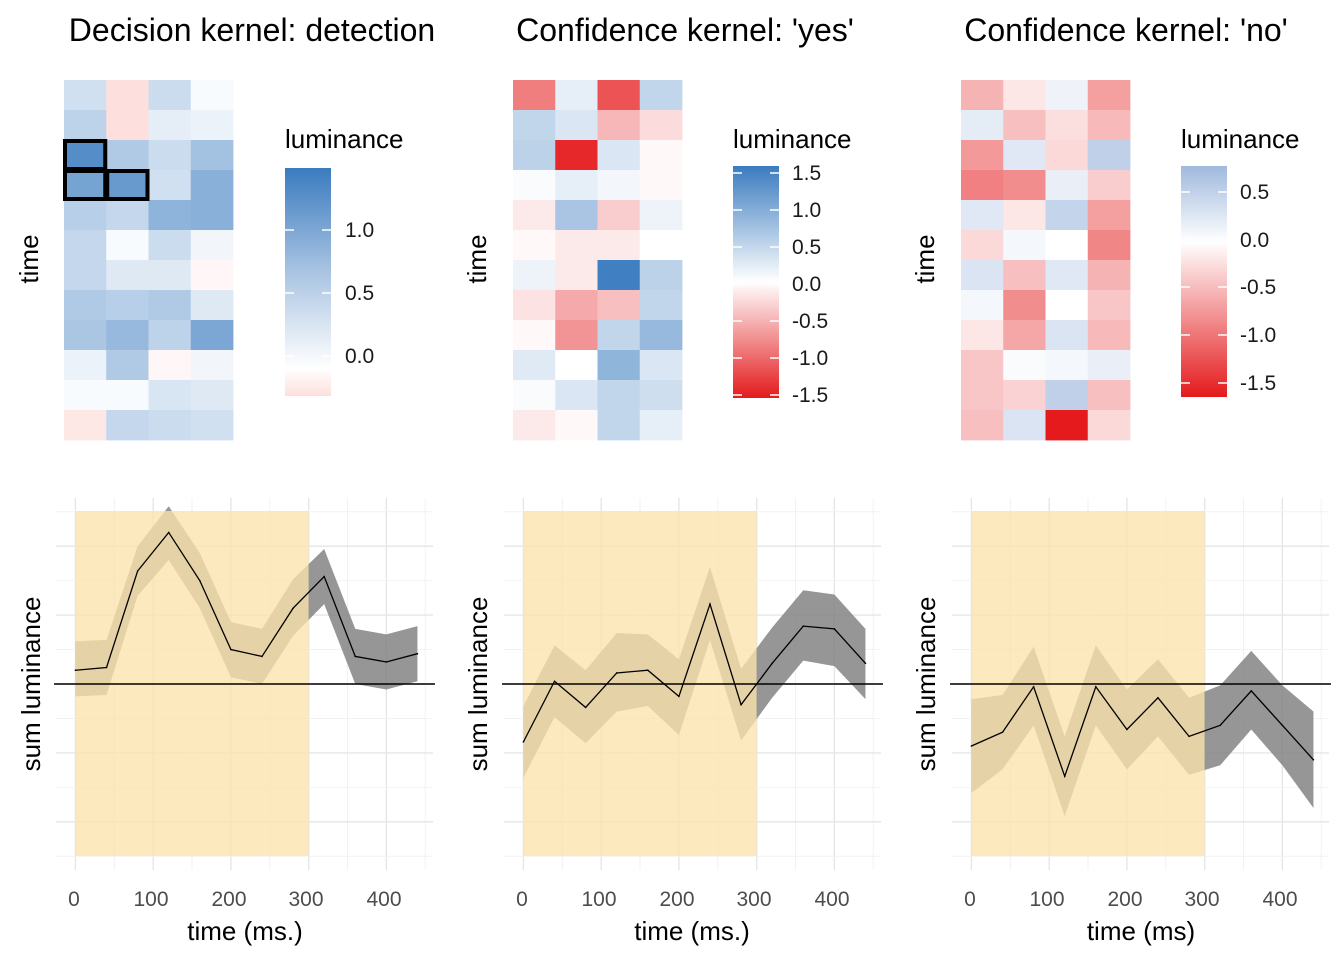 This screenshot has height=960, width=1344. What do you see at coordinates (478, 684) in the screenshot?
I see `line-ylabel-yes: sum luminance` at bounding box center [478, 684].